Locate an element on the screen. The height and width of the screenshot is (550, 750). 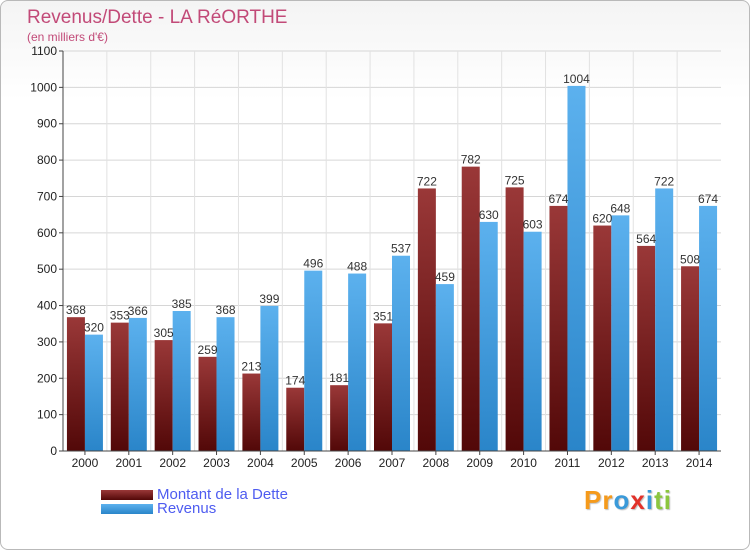
data-label: 630 is located at coordinates (489, 215).